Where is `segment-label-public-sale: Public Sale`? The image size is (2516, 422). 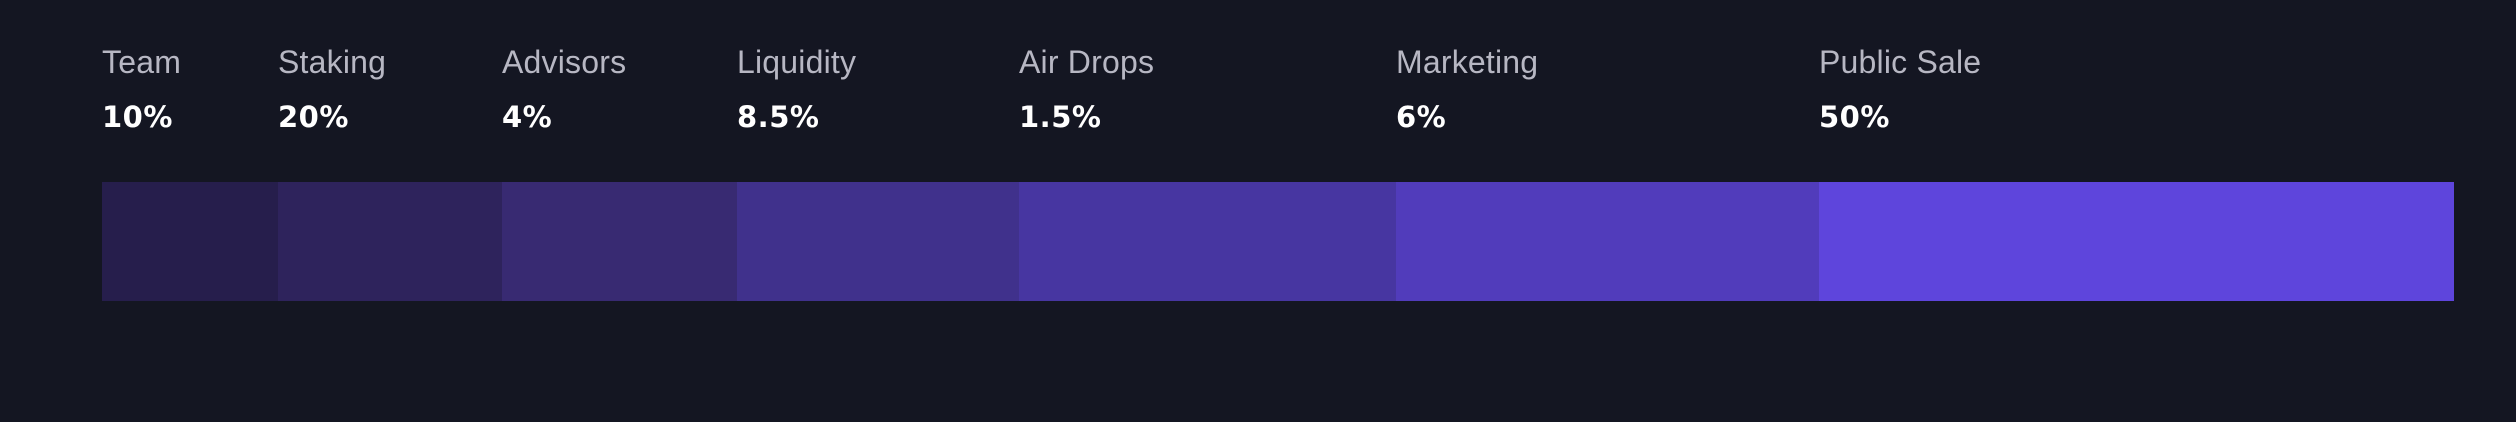
segment-label-public-sale: Public Sale is located at coordinates (1900, 62).